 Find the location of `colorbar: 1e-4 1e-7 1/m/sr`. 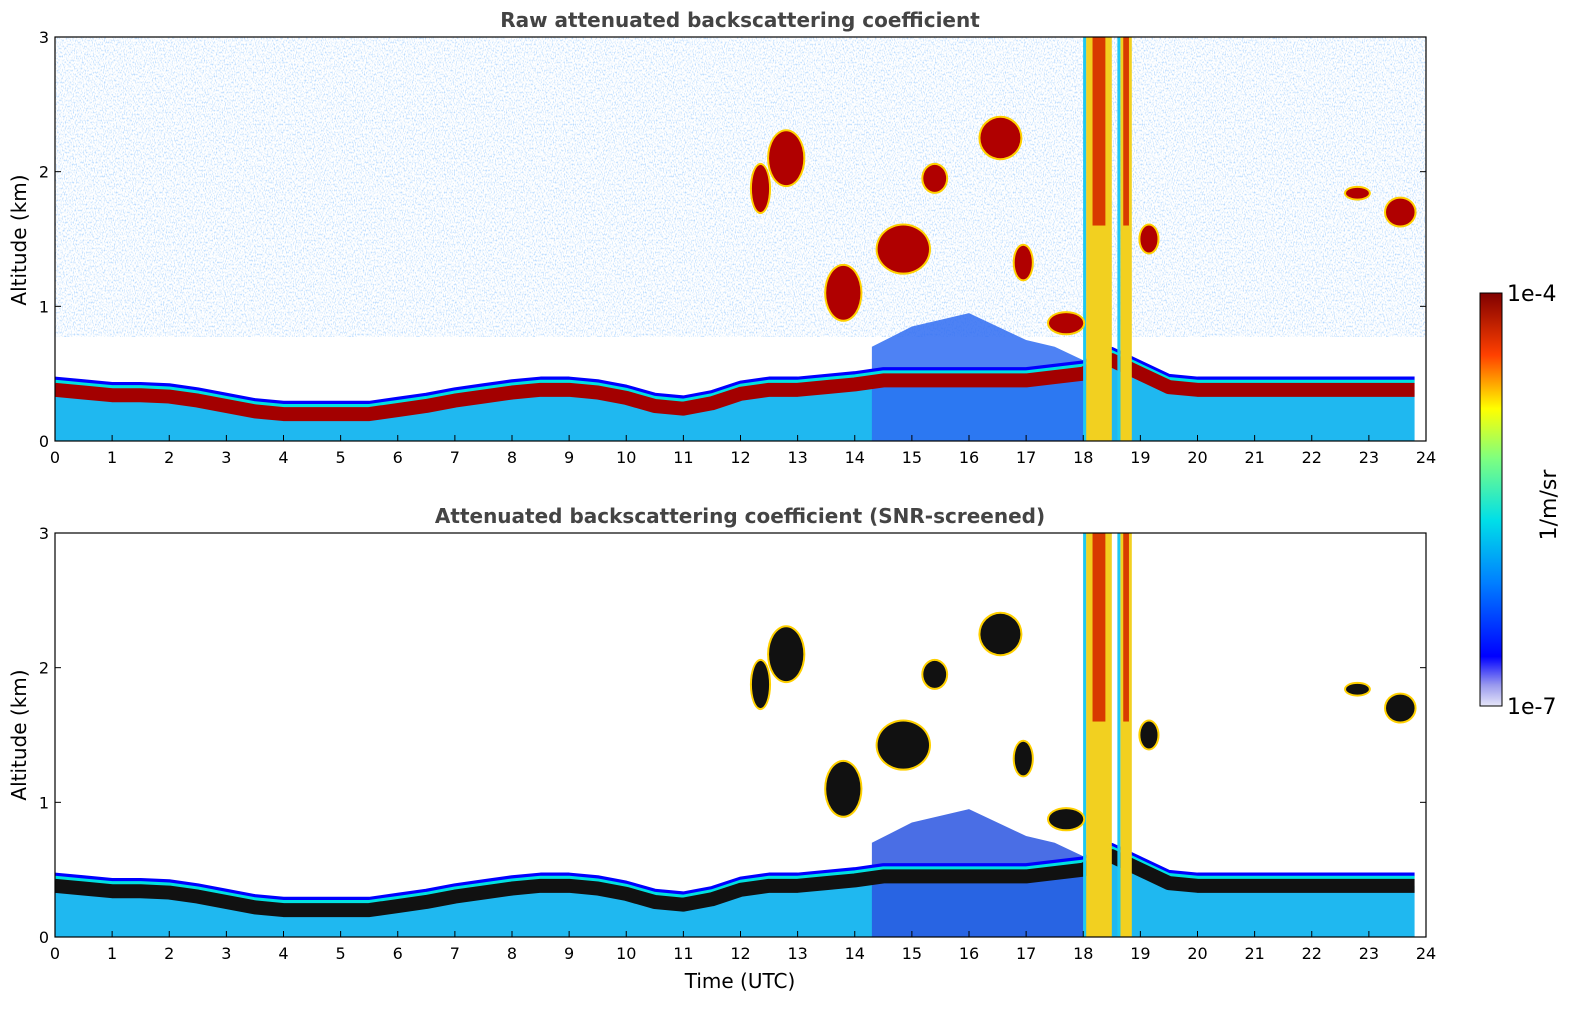

colorbar: 1e-4 1e-7 1/m/sr is located at coordinates (1520, 501).